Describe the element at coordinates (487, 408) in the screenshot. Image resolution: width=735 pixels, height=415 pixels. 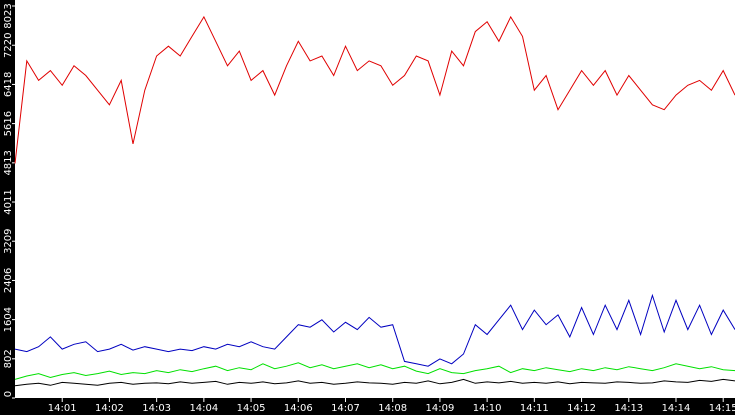
I see `x-tick-label: 14:10` at that location.